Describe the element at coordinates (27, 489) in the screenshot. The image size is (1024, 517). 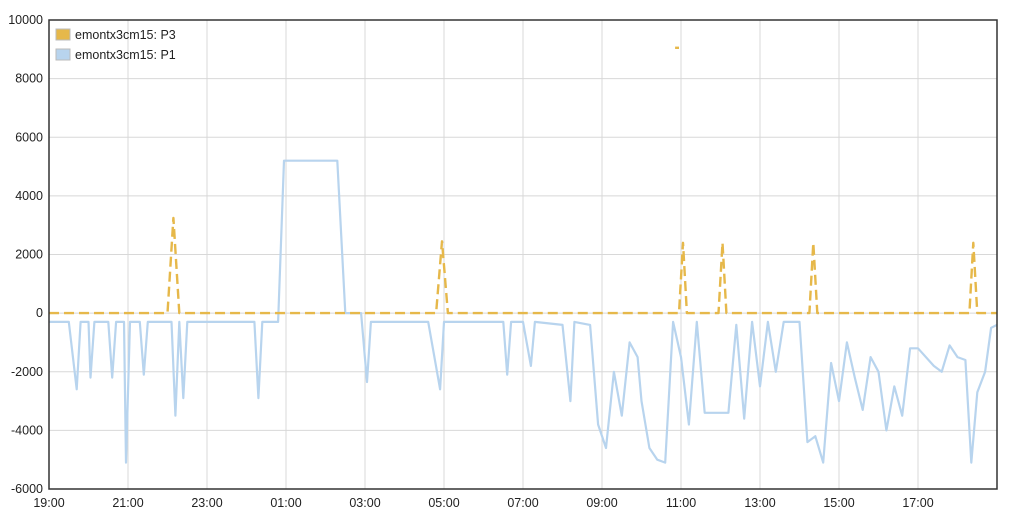
I see `y-tick-label: -6000` at that location.